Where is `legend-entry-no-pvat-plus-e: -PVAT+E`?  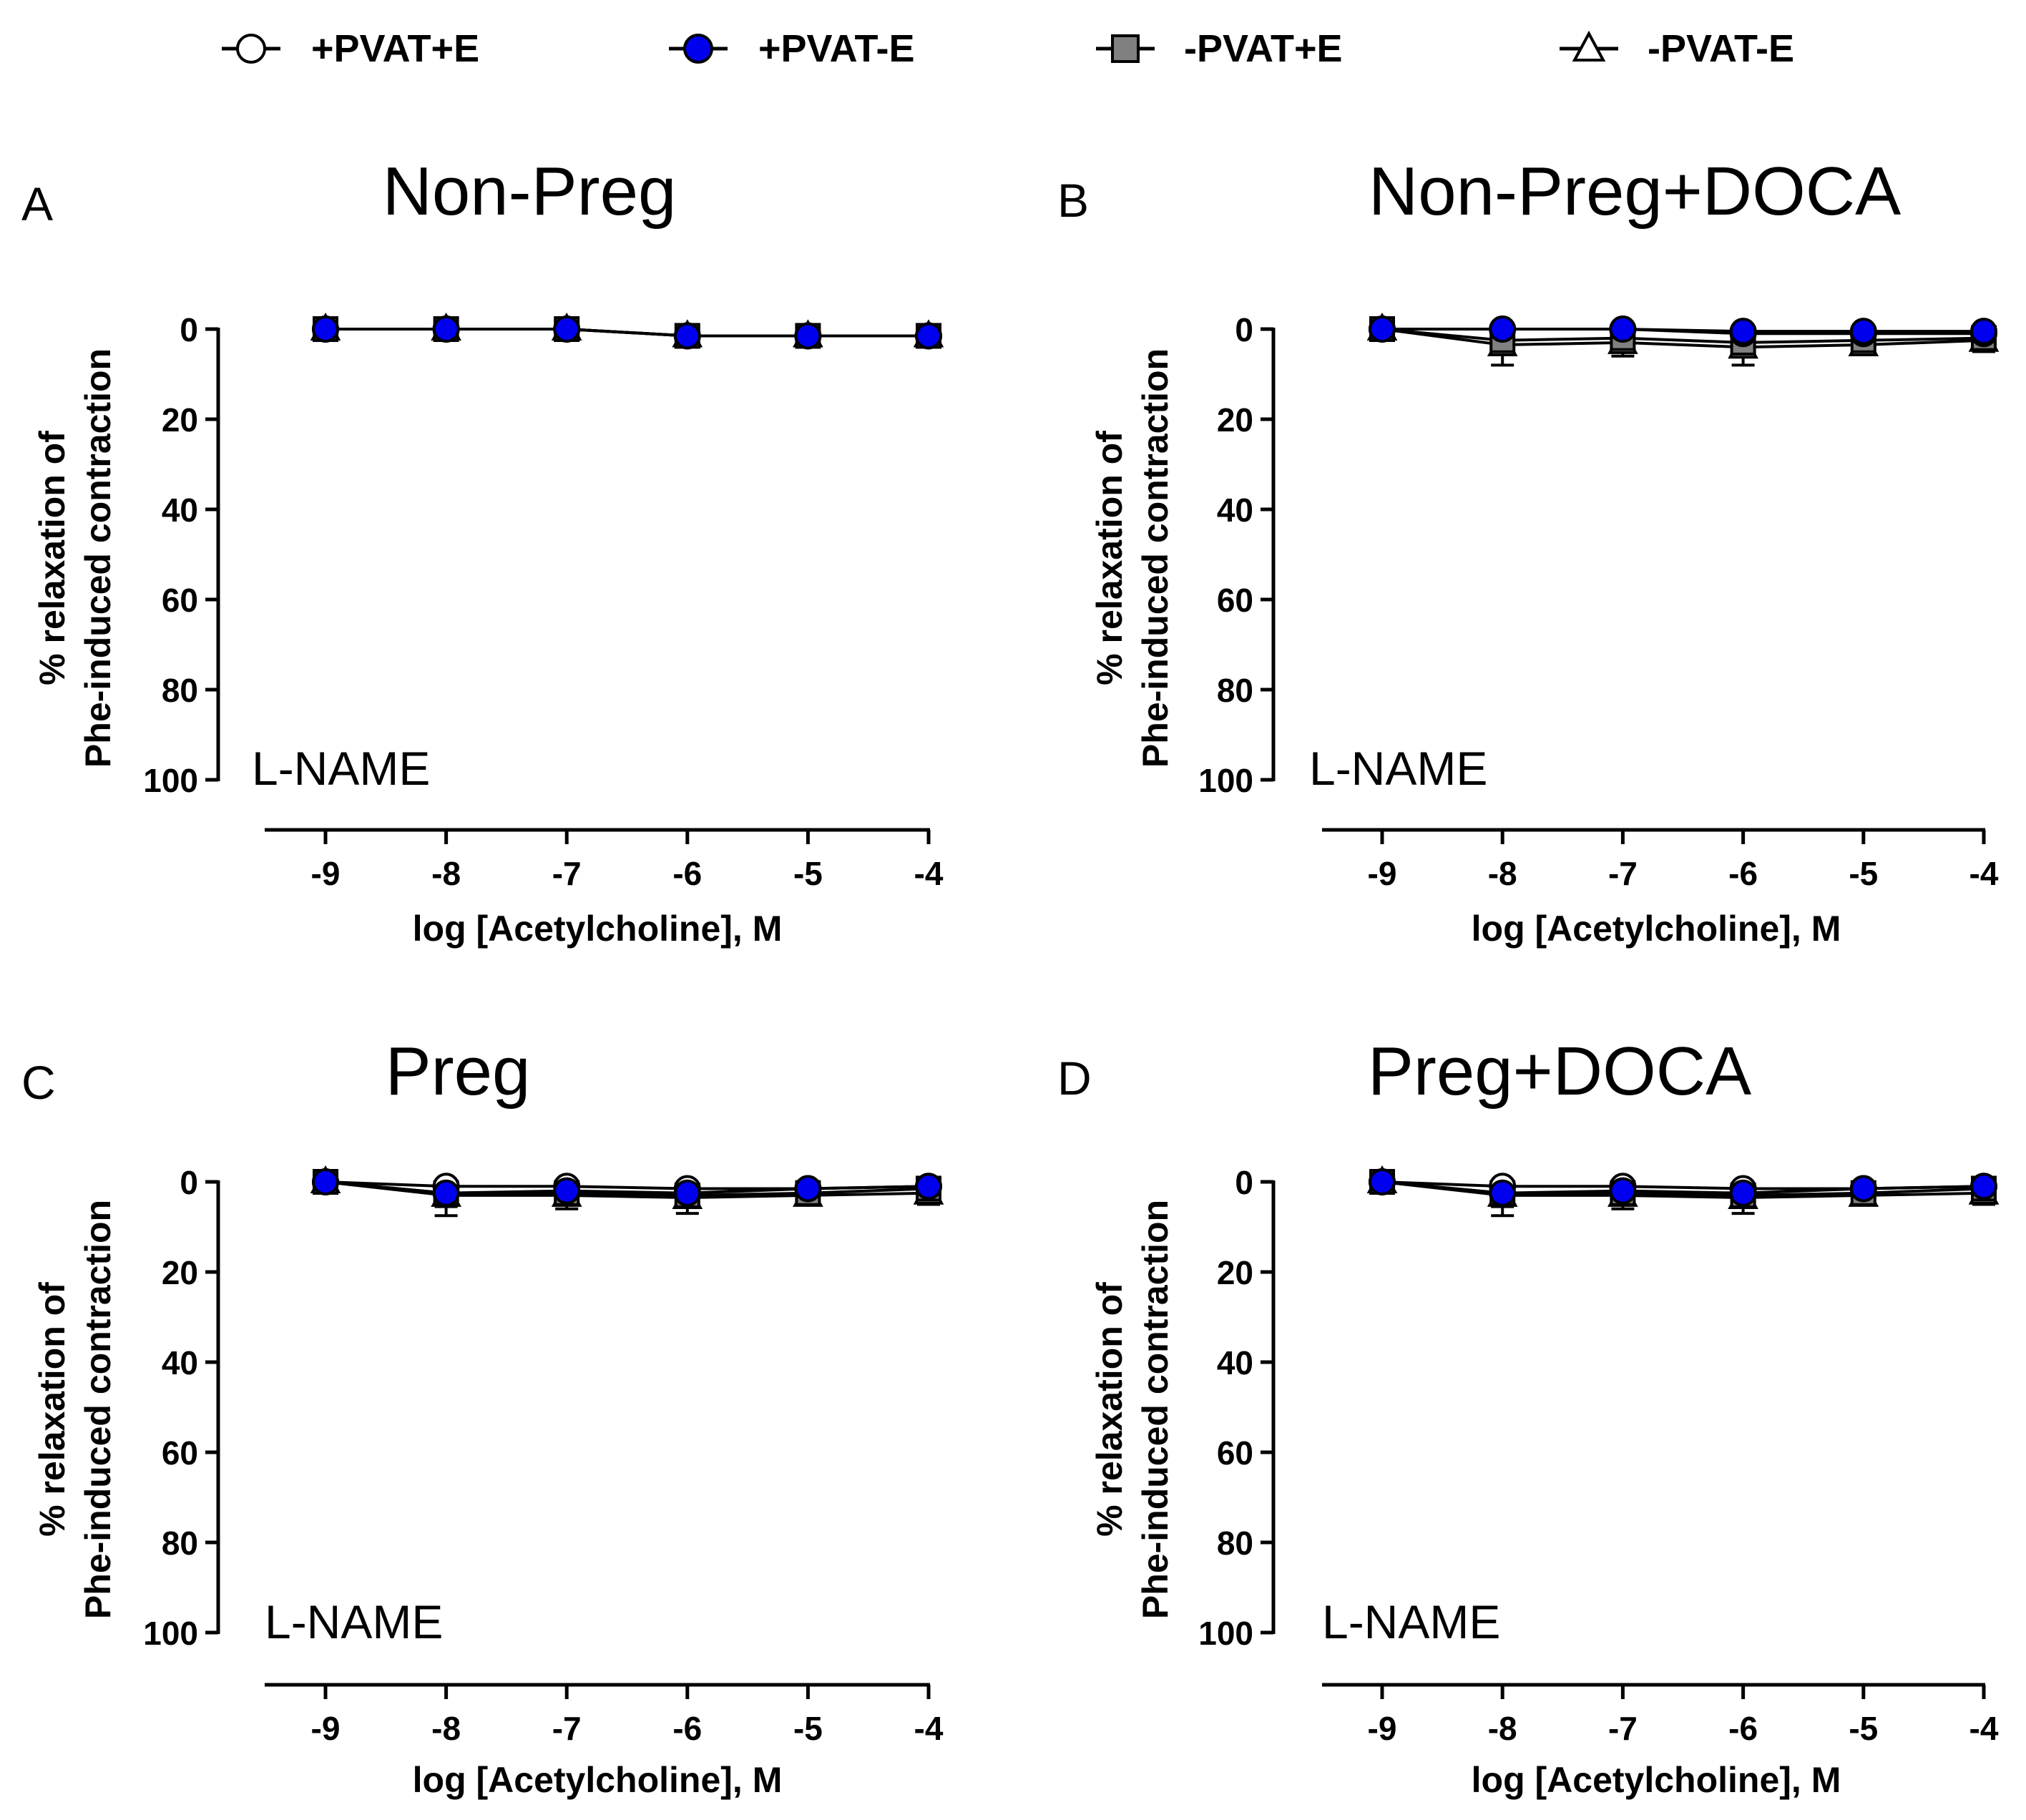
legend-entry-no-pvat-plus-e: -PVAT+E is located at coordinates (1220, 48).